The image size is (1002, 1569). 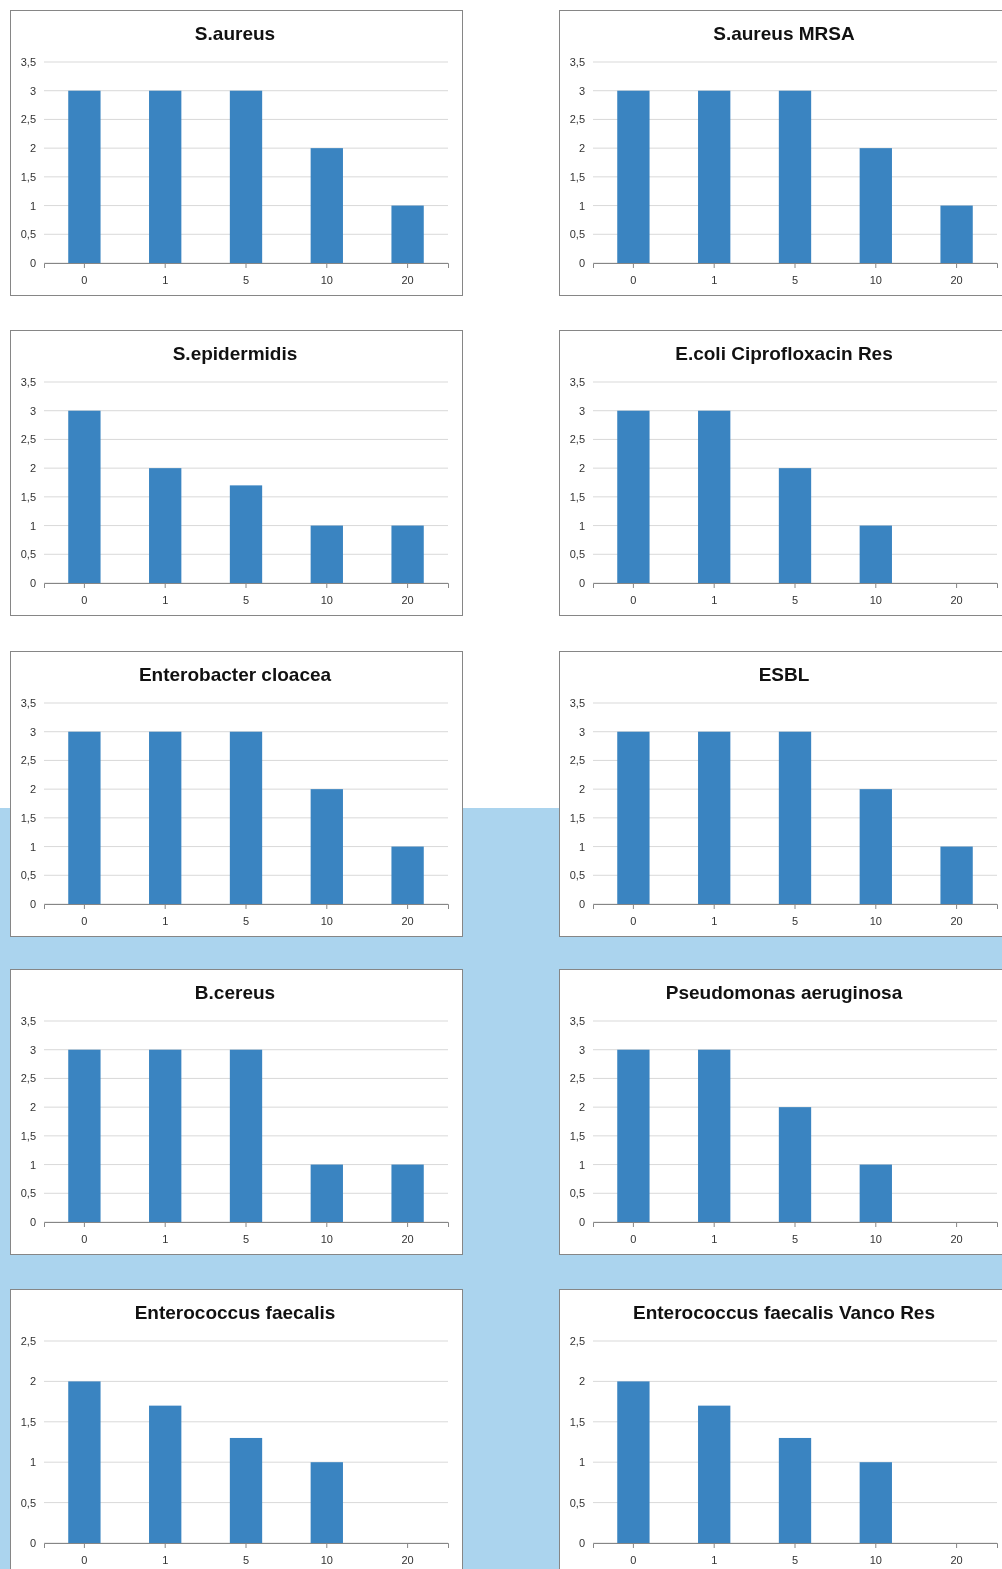 What do you see at coordinates (784, 1312) in the screenshot?
I see `chart-title: Enterococcus faecalis Vanco Res` at bounding box center [784, 1312].